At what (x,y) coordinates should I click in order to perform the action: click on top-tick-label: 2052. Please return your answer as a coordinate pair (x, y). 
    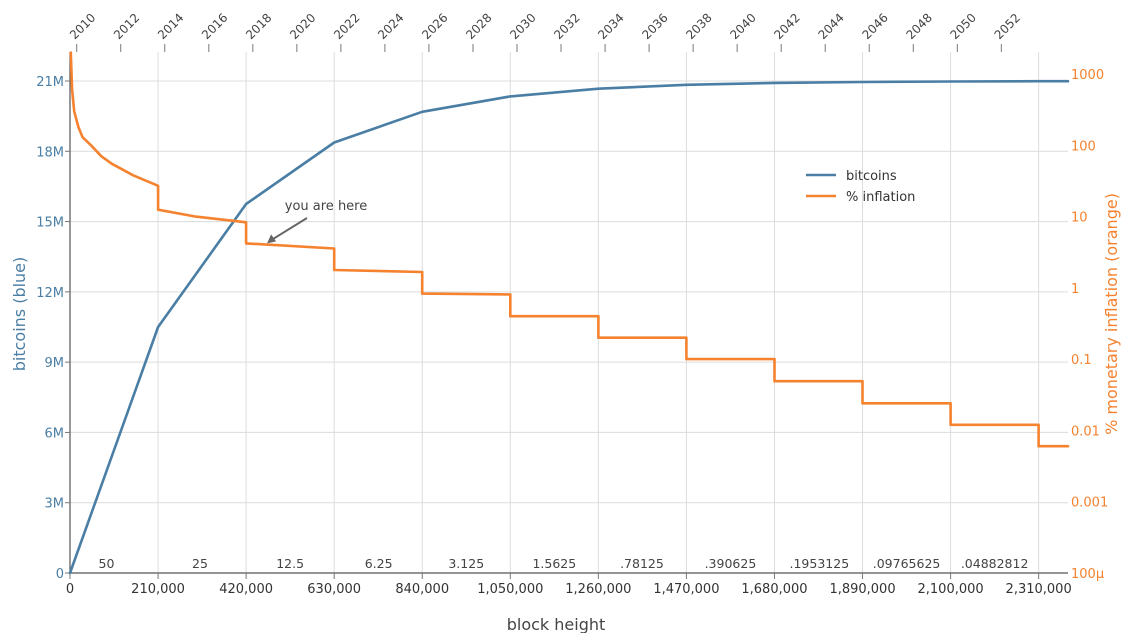
    Looking at the image, I should click on (1007, 26).